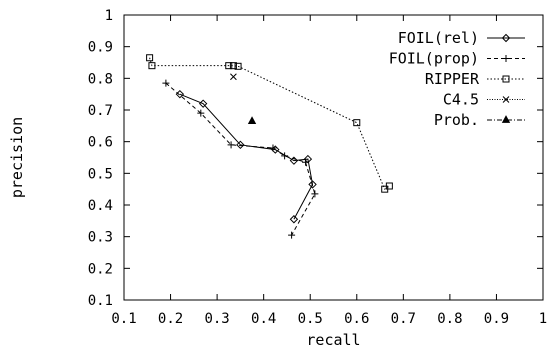 Image resolution: width=548 pixels, height=349 pixels. Describe the element at coordinates (496, 319) in the screenshot. I see `x-tick-label: 0.9` at that location.